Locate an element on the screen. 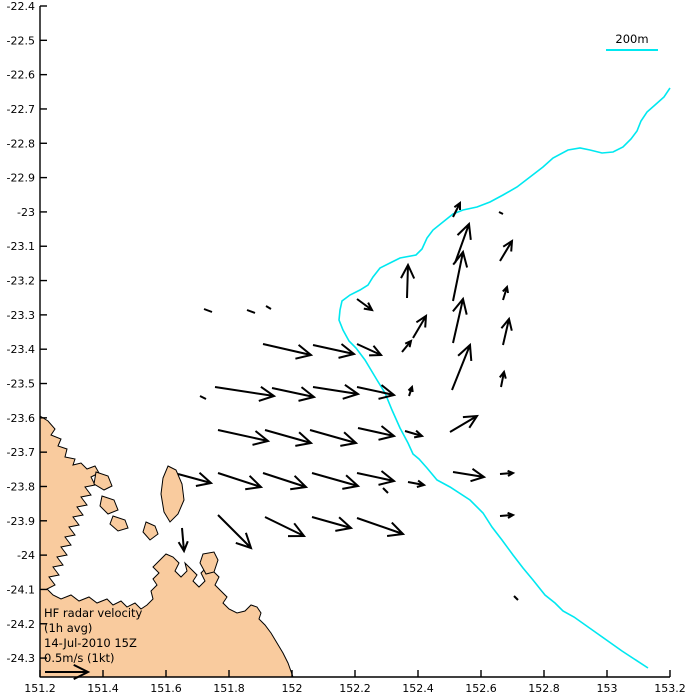 The height and width of the screenshot is (700, 700). y-tick-label: -22.4 is located at coordinates (21, 6).